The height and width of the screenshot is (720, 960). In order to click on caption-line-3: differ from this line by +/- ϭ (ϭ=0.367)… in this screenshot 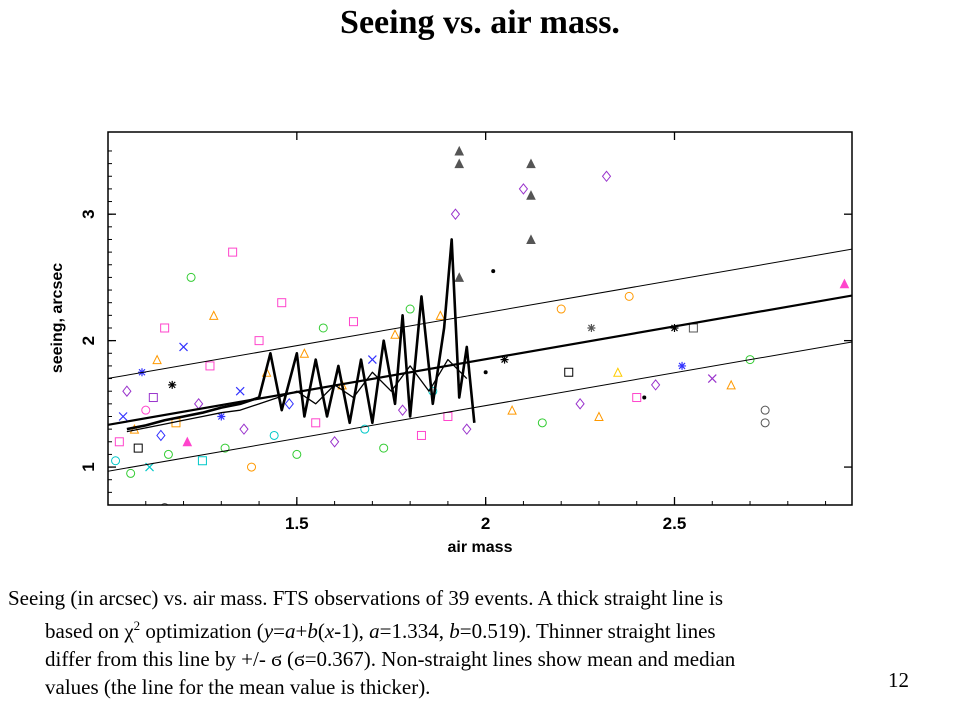, I will do `click(390, 659)`.